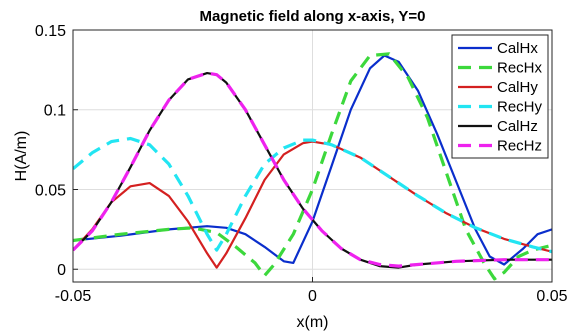 This screenshot has width=573, height=333. Describe the element at coordinates (21, 156) in the screenshot. I see `y-axis-label: H(A/m)` at that location.